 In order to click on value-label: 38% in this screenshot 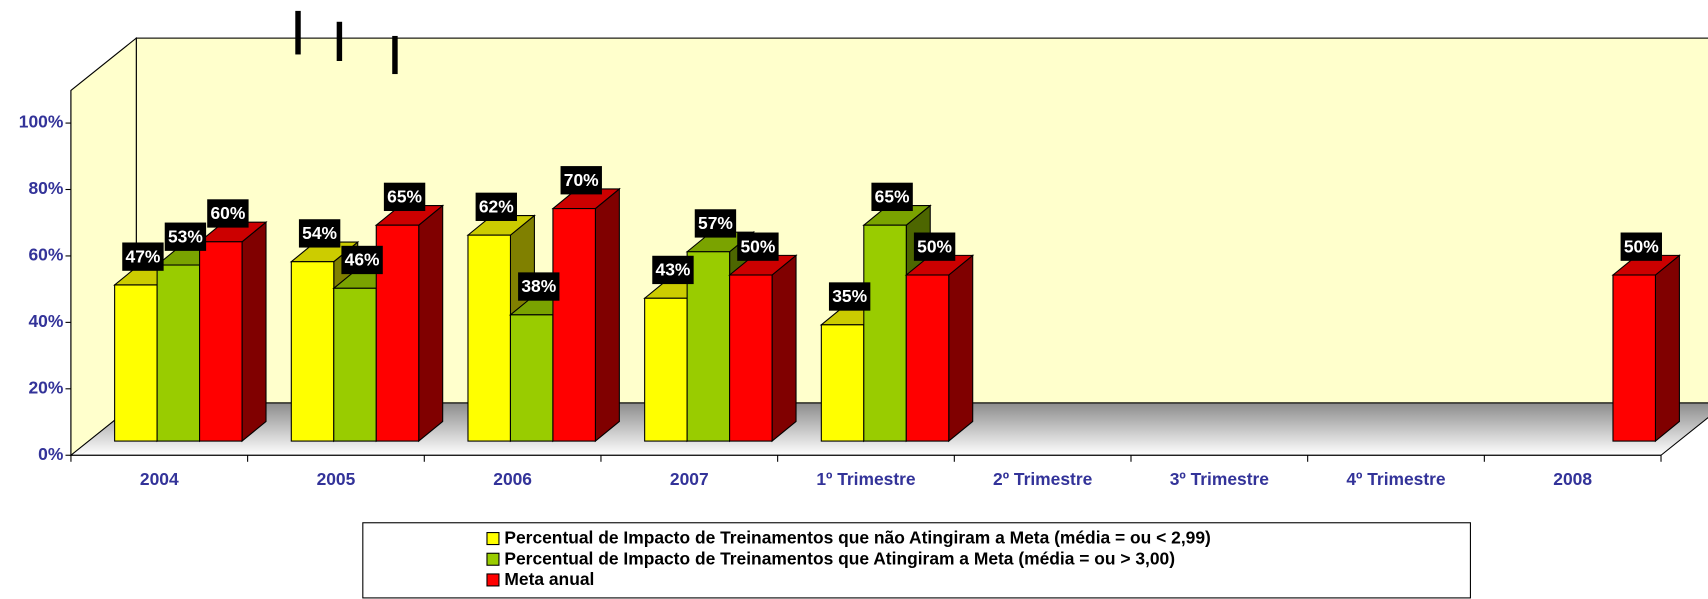, I will do `click(538, 286)`.